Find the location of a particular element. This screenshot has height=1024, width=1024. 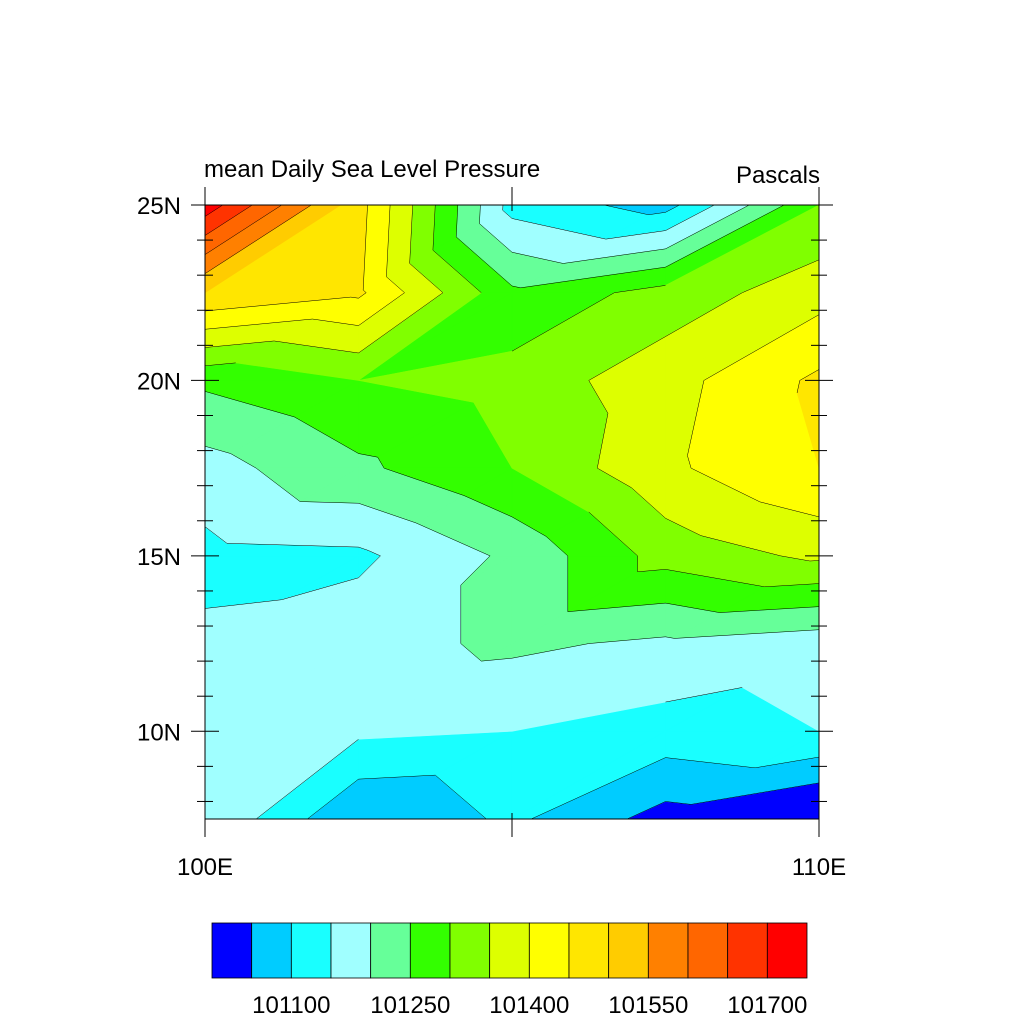

y-tick-label: 15N is located at coordinates (159, 557).